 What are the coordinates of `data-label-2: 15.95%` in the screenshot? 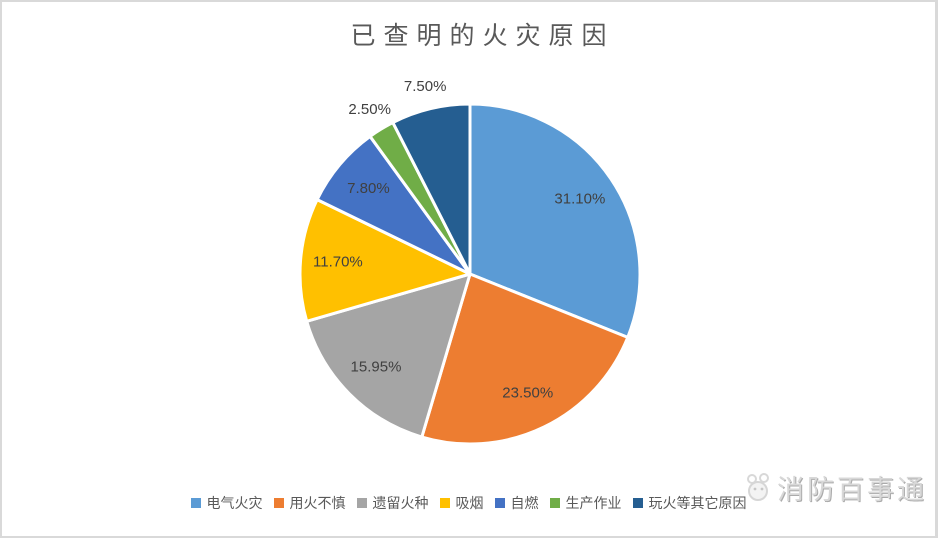 It's located at (376, 366).